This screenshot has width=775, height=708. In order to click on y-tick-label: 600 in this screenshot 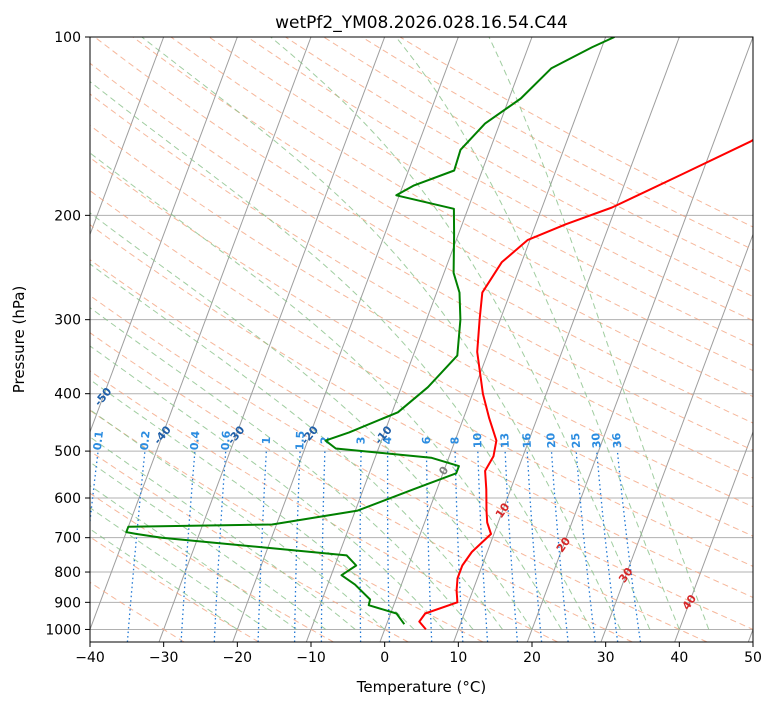, I will do `click(67, 499)`.